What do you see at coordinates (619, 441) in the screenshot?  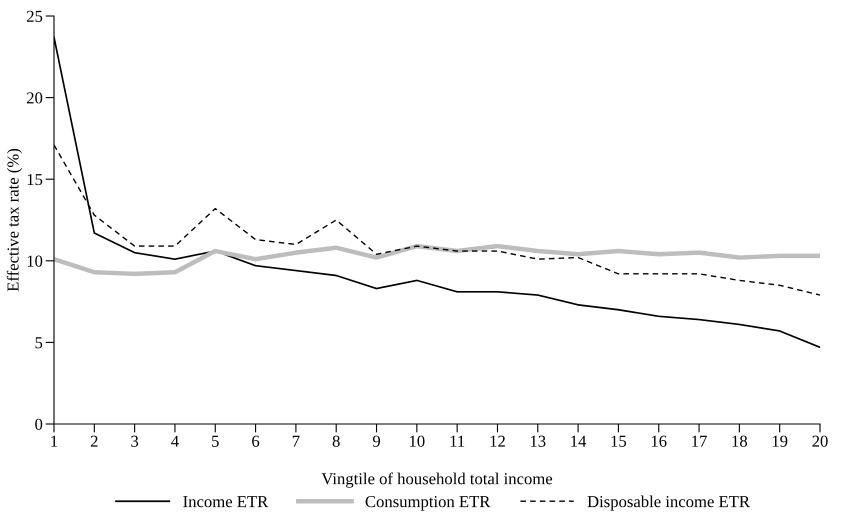 I see `x-tick-label: 15` at bounding box center [619, 441].